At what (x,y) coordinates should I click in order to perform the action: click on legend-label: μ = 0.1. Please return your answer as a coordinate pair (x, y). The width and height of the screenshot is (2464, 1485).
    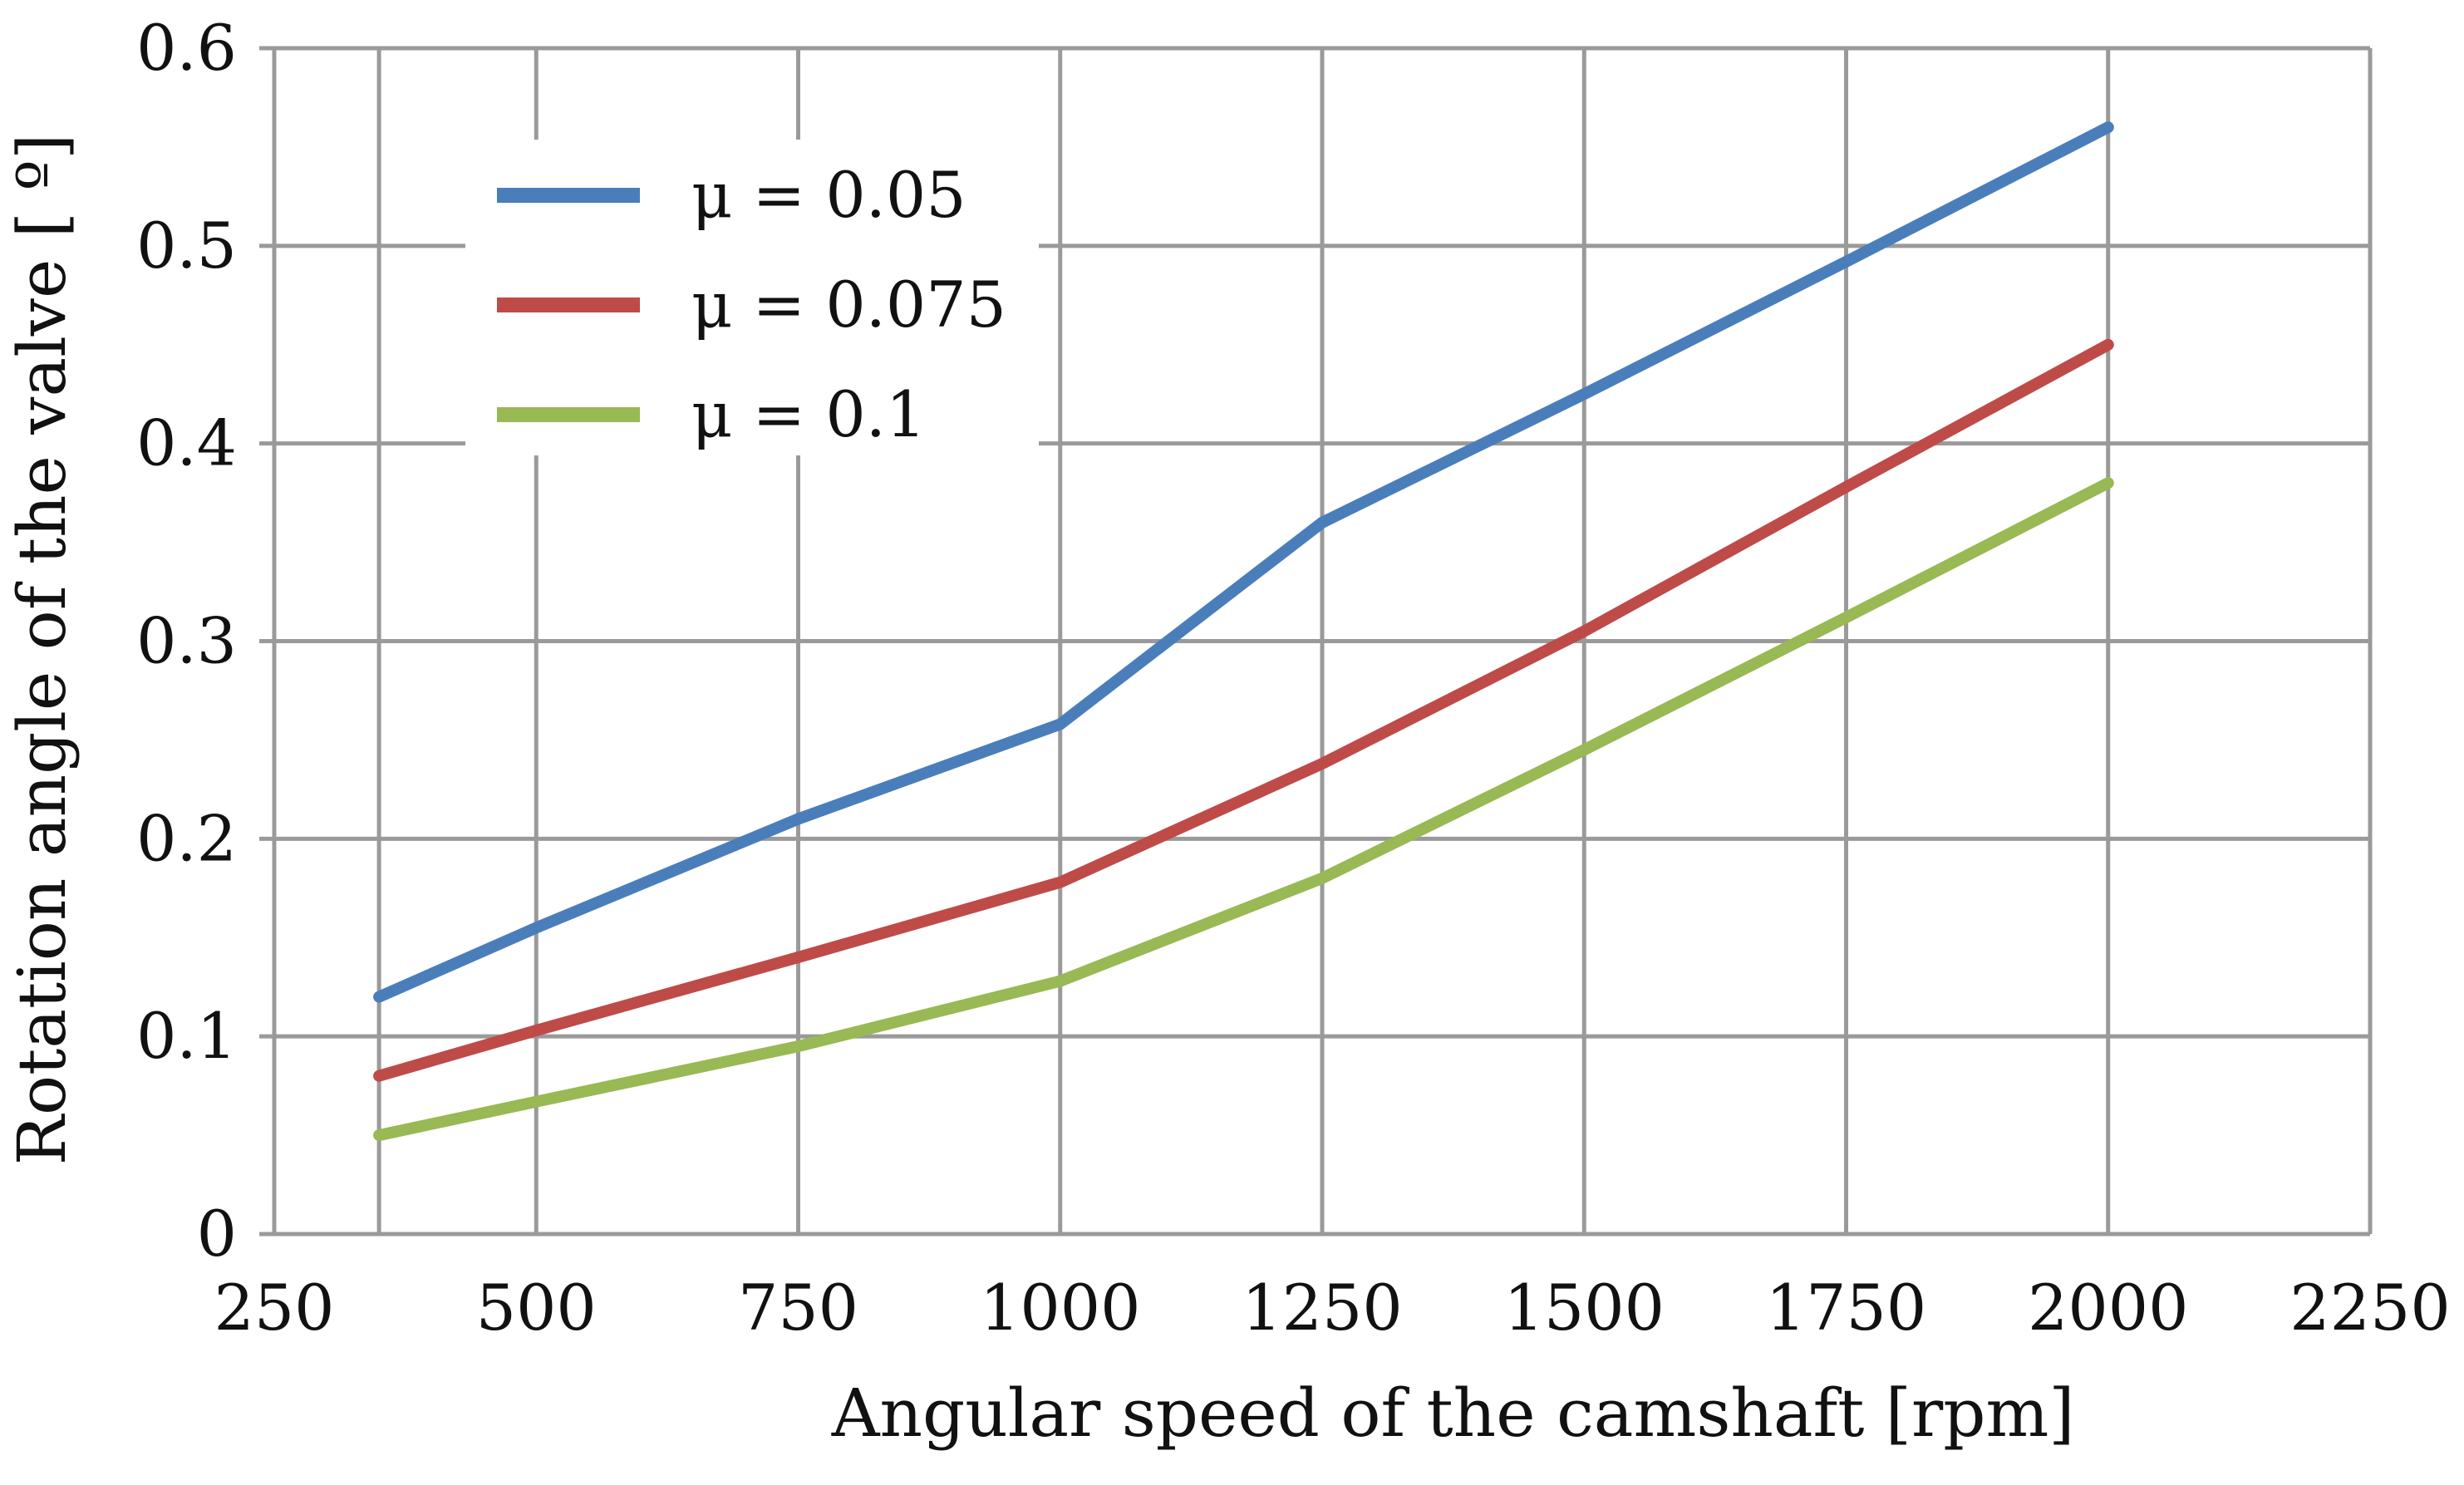
    Looking at the image, I should click on (808, 414).